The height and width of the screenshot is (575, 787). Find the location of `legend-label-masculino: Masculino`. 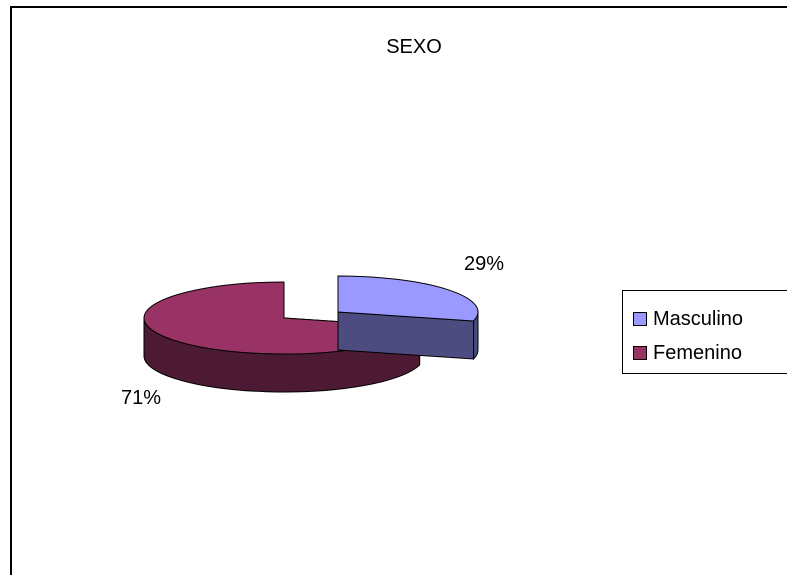

legend-label-masculino: Masculino is located at coordinates (698, 318).